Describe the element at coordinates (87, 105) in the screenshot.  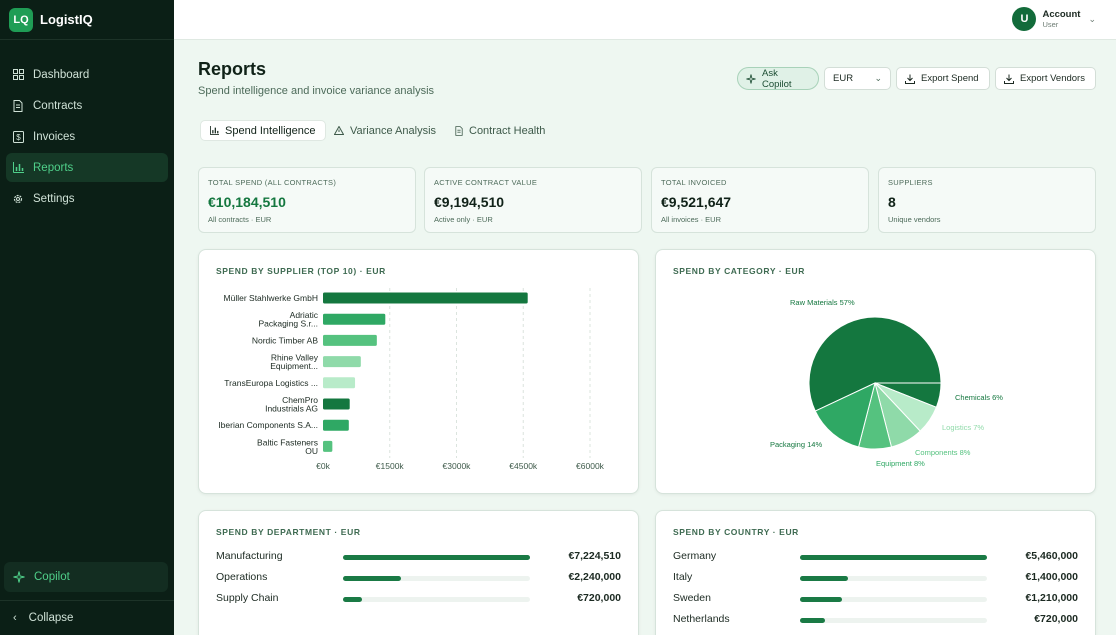
I see `sidebar-item-contracts: Contracts` at that location.